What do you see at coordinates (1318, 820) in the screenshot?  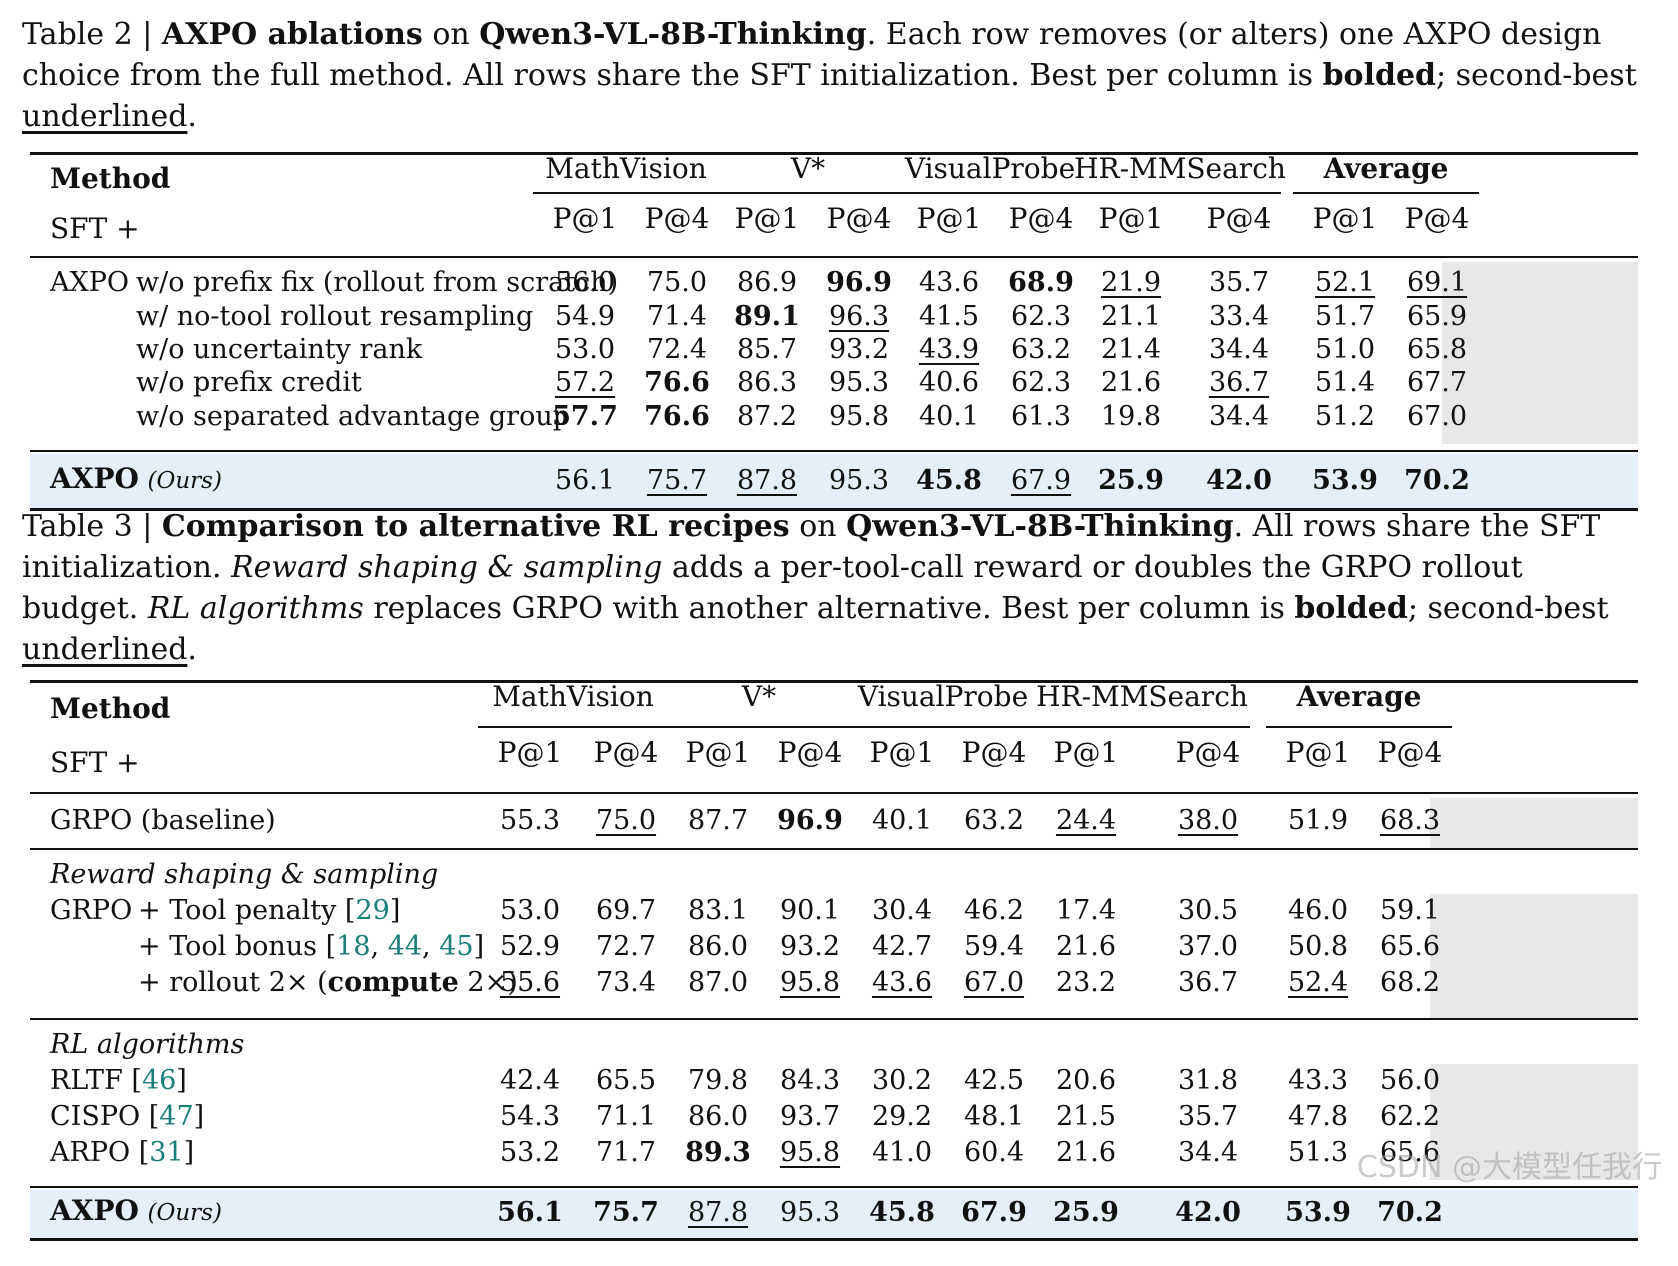 I see `value-cell: 51.9` at bounding box center [1318, 820].